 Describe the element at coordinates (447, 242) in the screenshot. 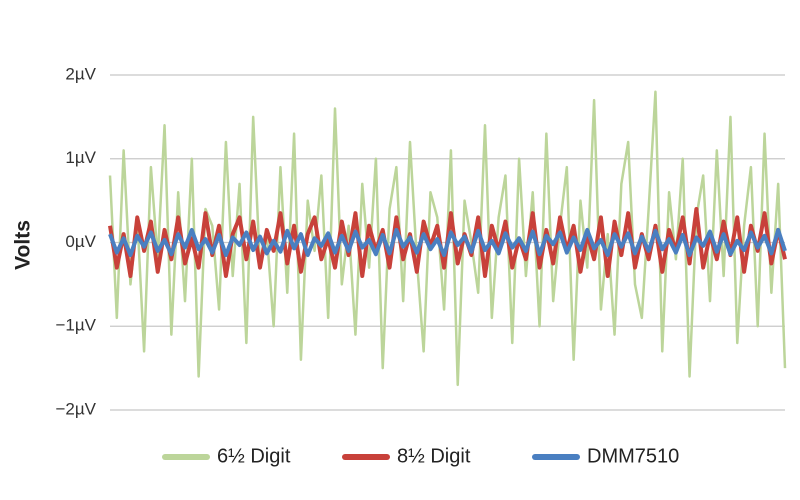

I see `series-line` at that location.